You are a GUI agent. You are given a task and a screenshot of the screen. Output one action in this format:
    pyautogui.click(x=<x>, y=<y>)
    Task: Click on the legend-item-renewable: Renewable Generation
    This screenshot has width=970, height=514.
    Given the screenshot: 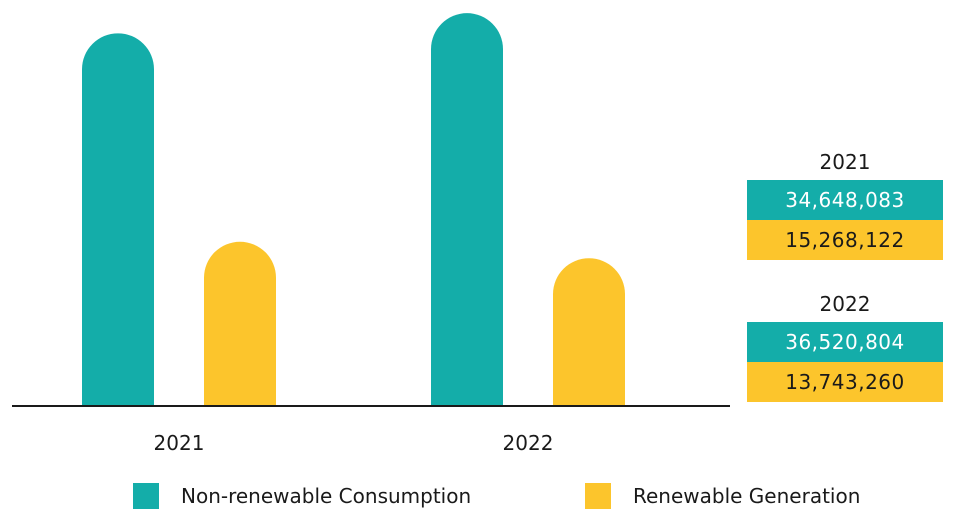 What is the action you would take?
    pyautogui.click(x=722, y=496)
    